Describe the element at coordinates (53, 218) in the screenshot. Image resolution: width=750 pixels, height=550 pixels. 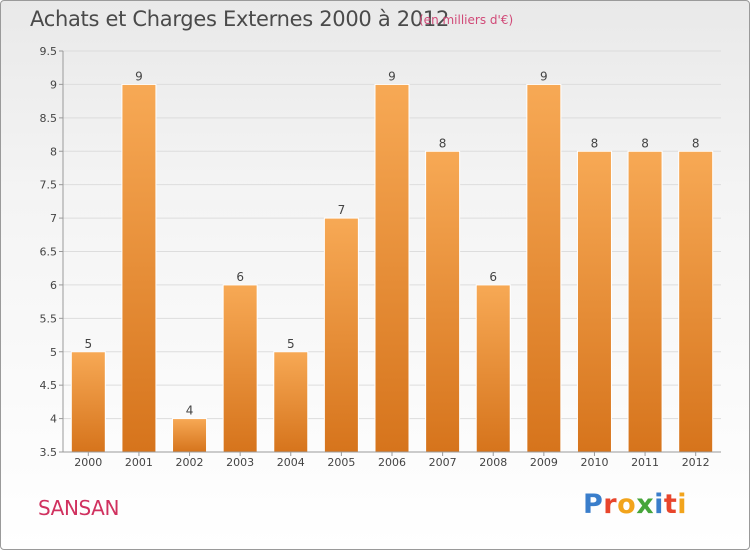
I see `y-tick-label: 7` at that location.